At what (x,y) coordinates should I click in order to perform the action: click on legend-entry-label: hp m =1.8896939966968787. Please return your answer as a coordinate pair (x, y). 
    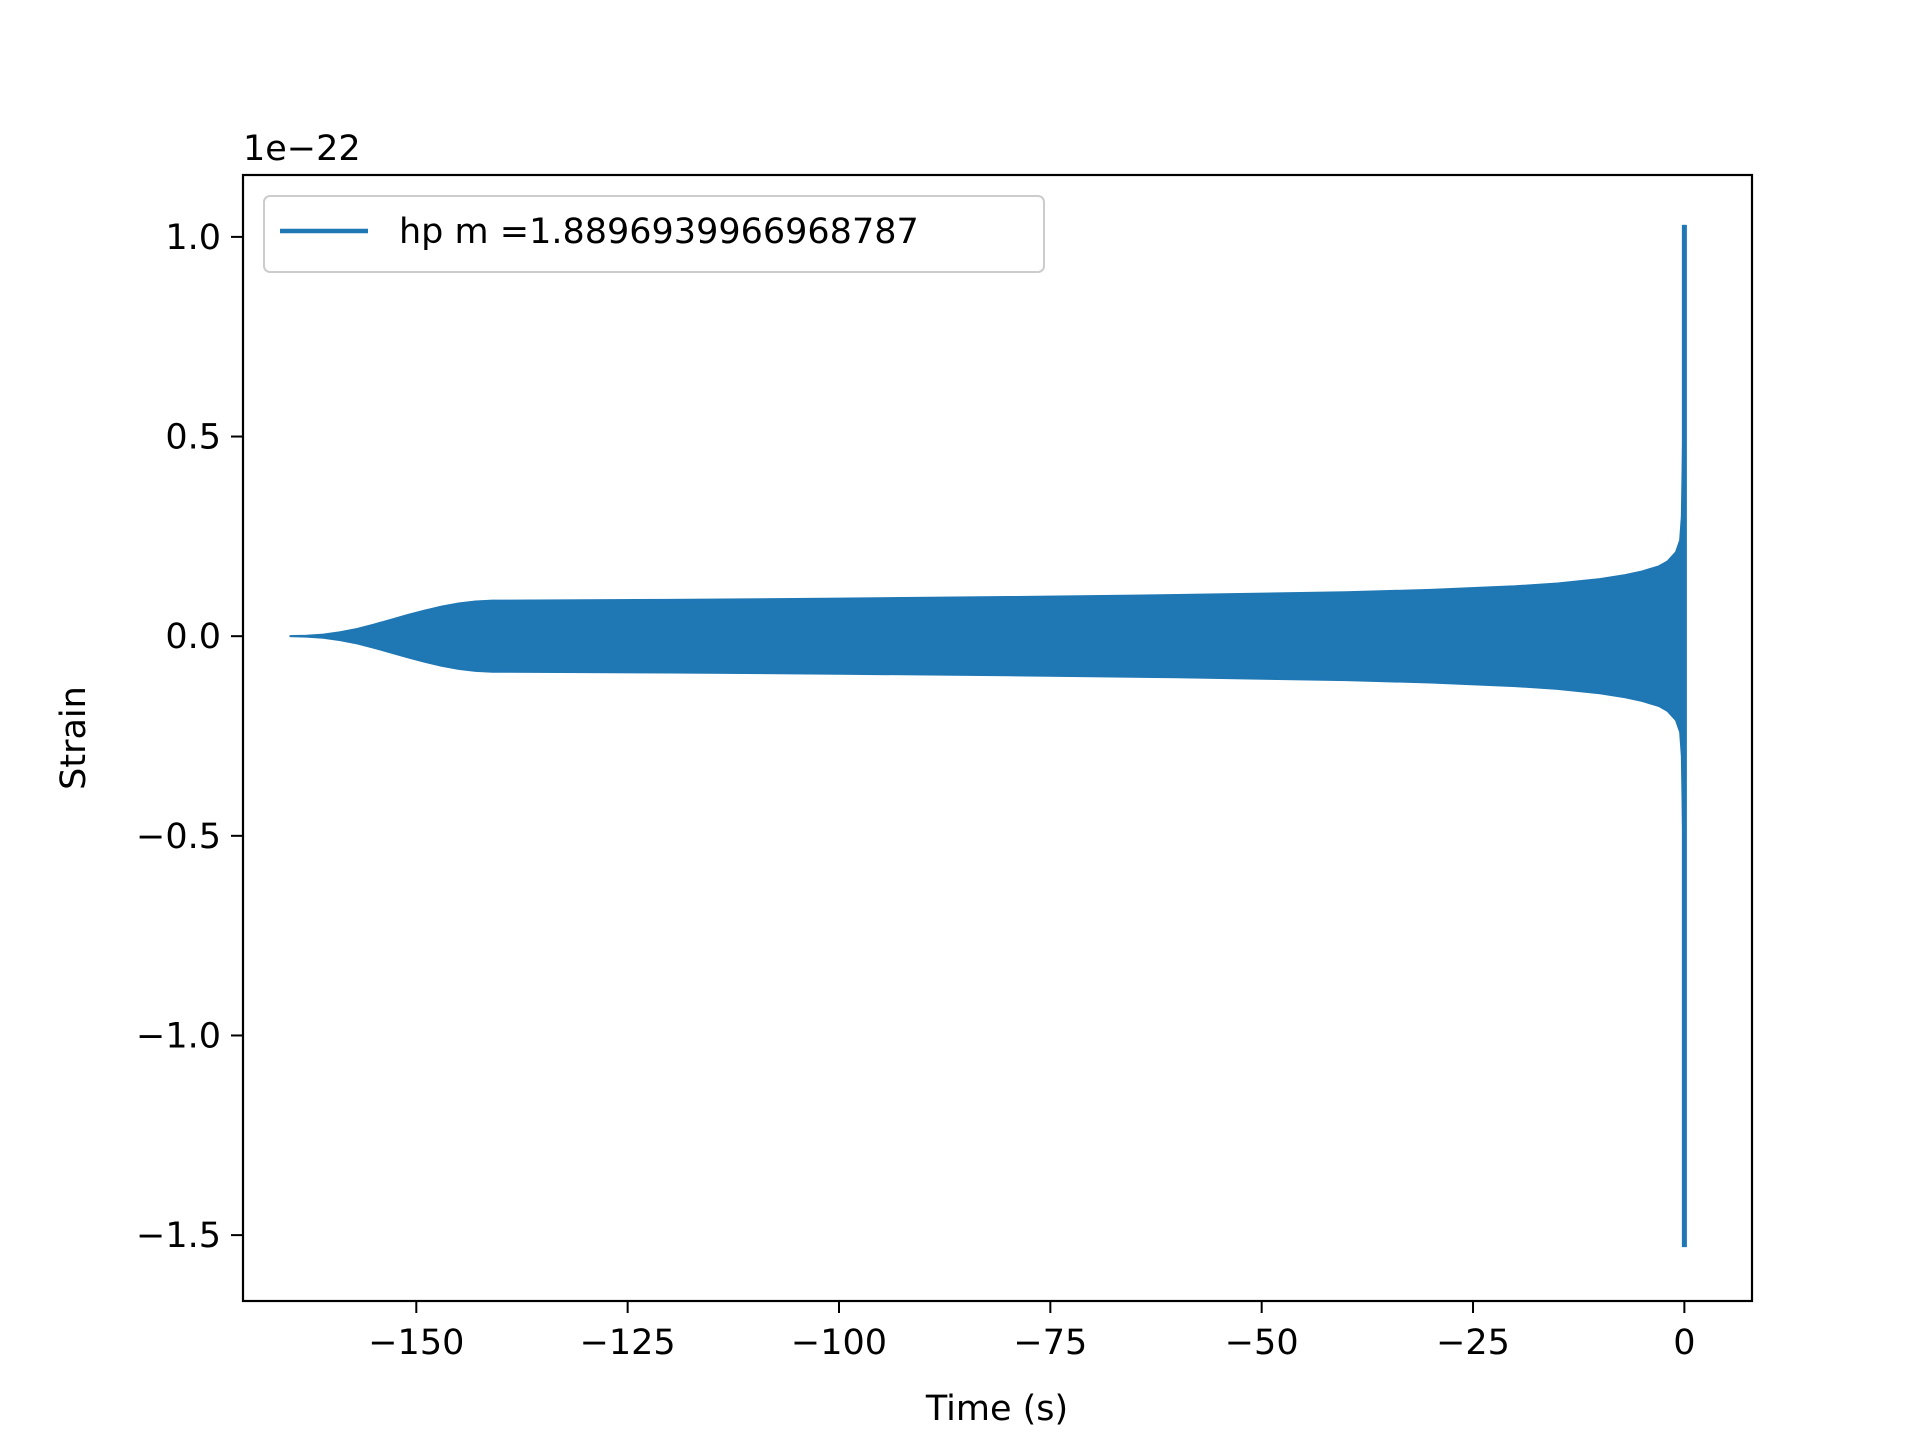
    Looking at the image, I should click on (659, 232).